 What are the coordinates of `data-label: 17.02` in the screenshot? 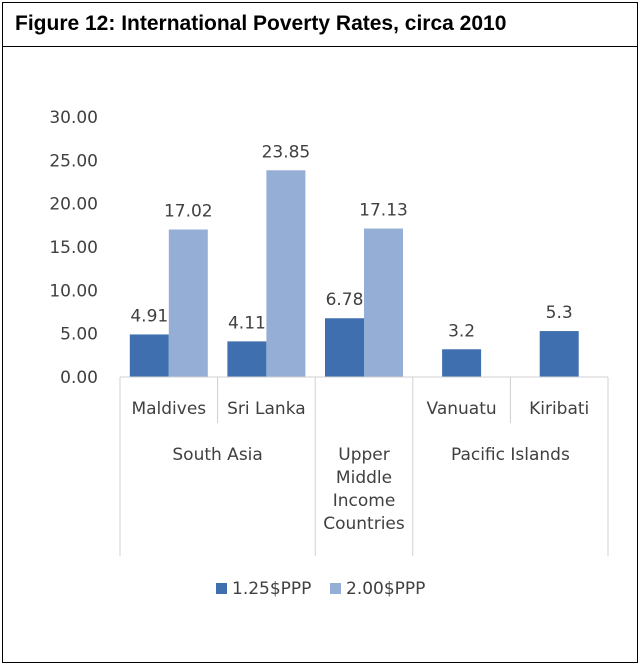 It's located at (188, 211).